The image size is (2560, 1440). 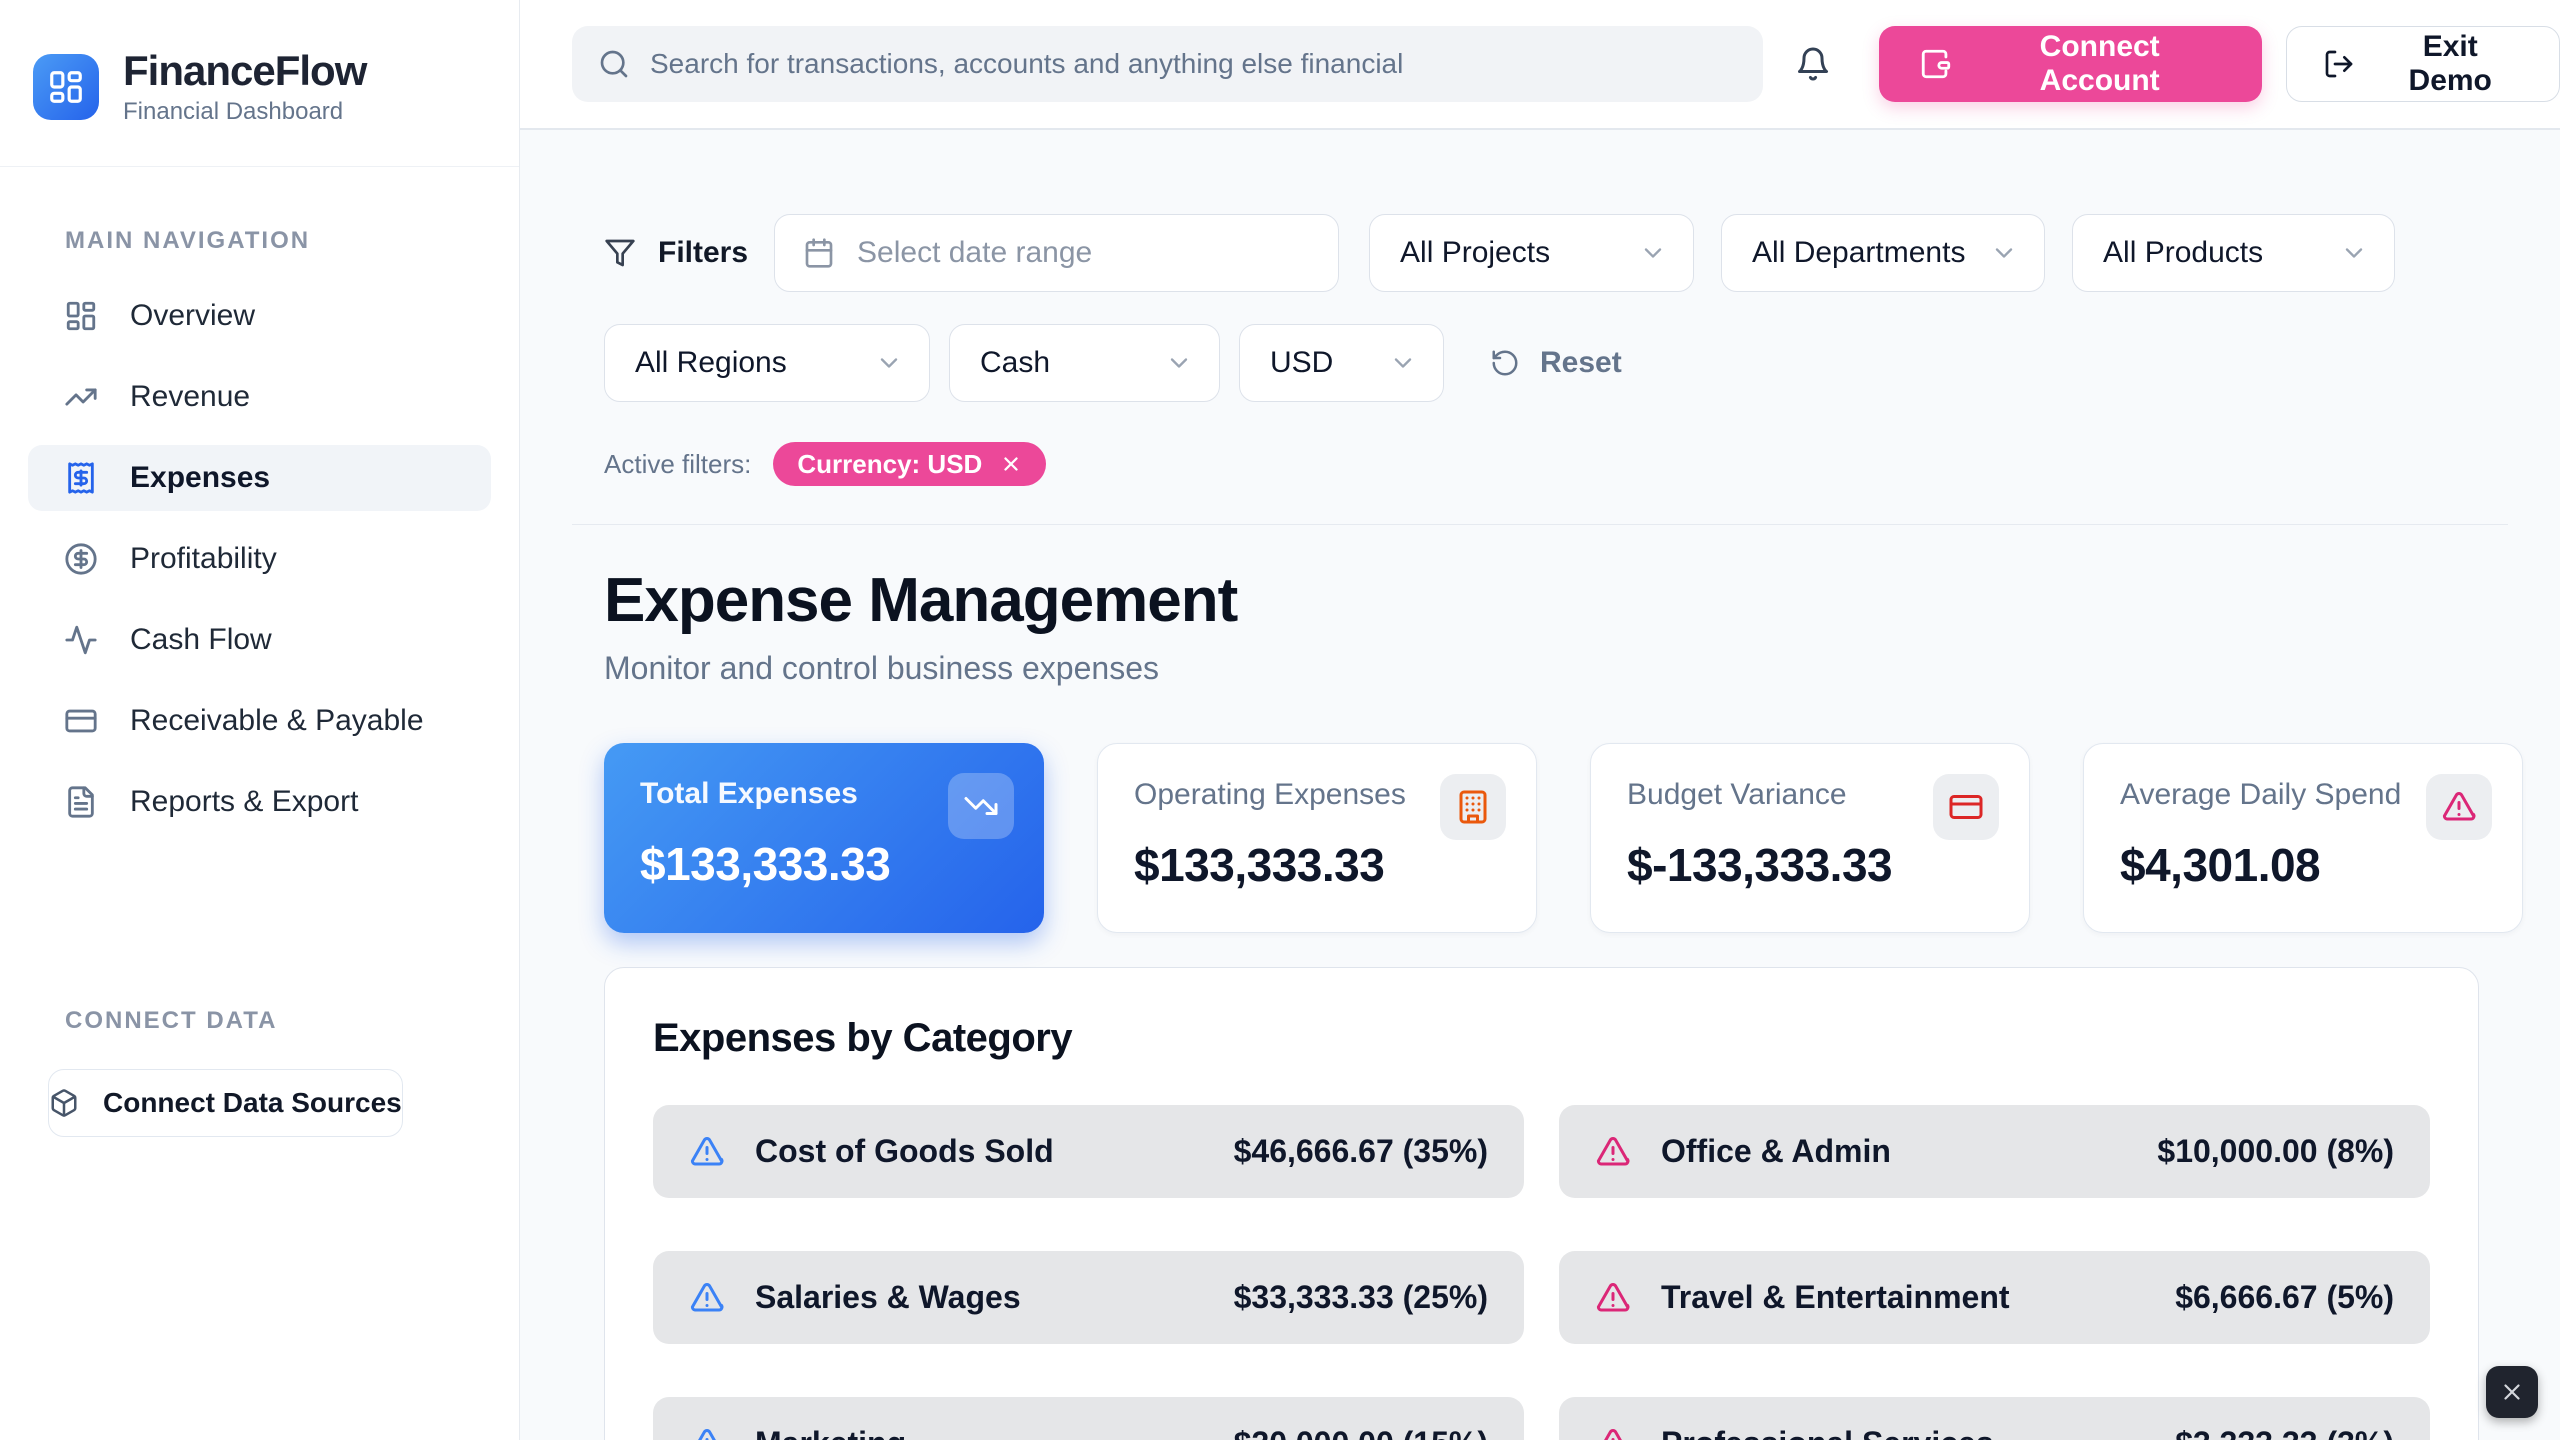 What do you see at coordinates (1936, 64) in the screenshot?
I see `wallet-icon` at bounding box center [1936, 64].